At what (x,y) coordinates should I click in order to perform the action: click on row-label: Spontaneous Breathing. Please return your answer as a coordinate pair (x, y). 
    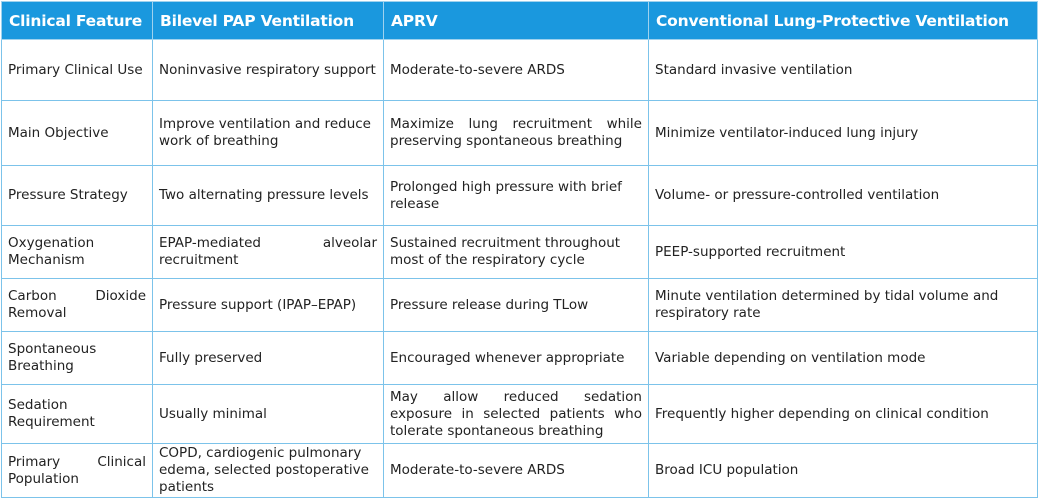
    Looking at the image, I should click on (77, 358).